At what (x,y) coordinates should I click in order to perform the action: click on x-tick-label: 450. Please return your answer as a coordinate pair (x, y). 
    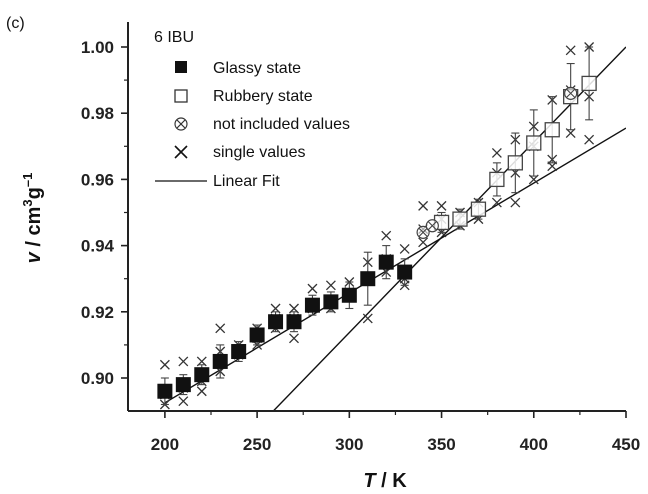
    Looking at the image, I should click on (626, 444).